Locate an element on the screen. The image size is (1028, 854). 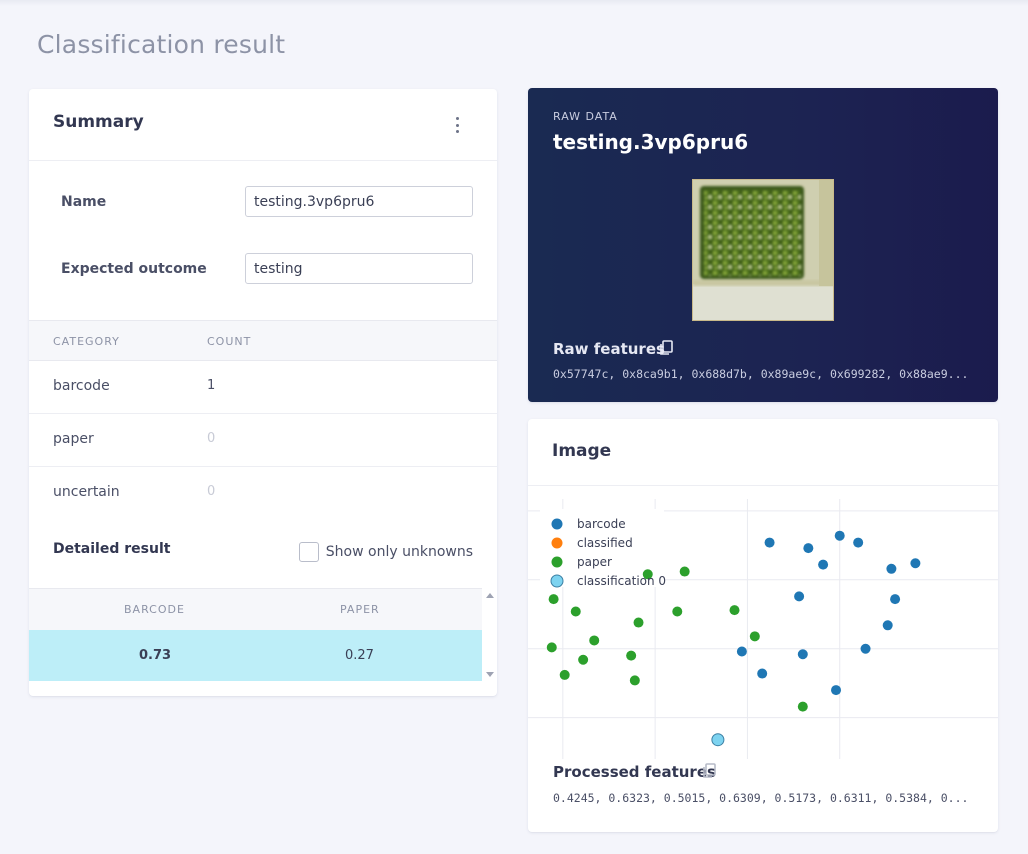
detailed-result-table: BARCODE PAPER 0.73 0.27 is located at coordinates (263, 635).